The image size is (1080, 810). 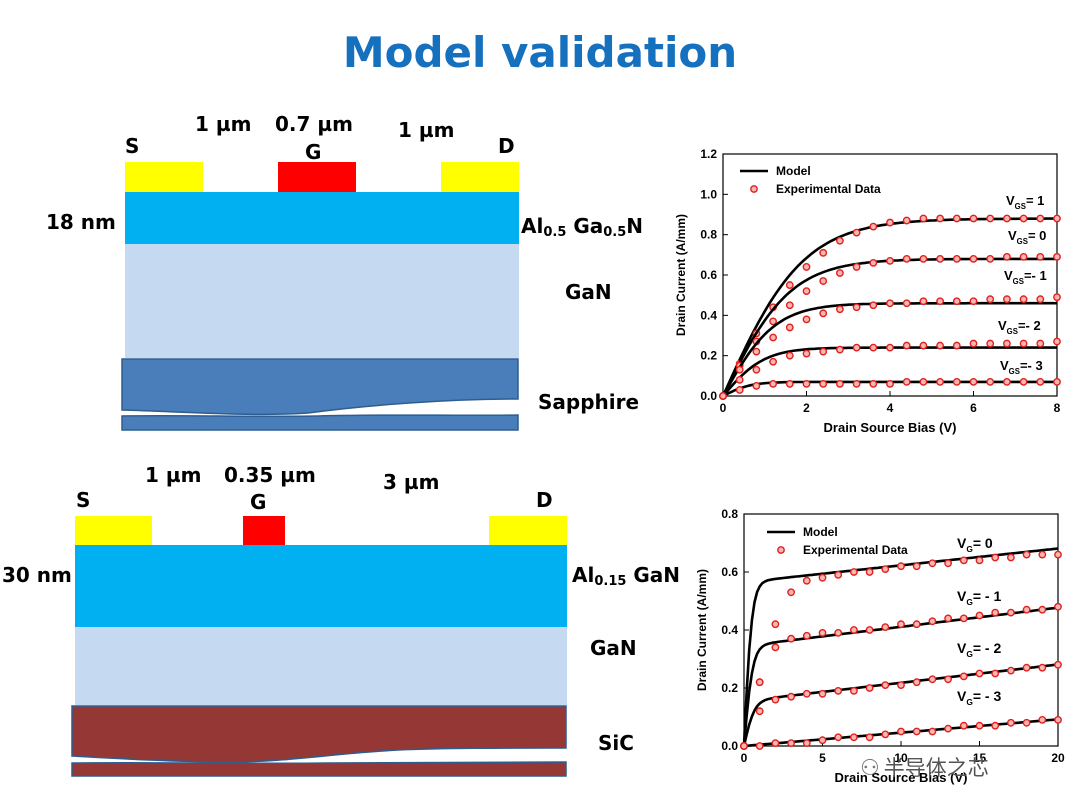 What do you see at coordinates (901, 758) in the screenshot?
I see `x-tick-label: 10` at bounding box center [901, 758].